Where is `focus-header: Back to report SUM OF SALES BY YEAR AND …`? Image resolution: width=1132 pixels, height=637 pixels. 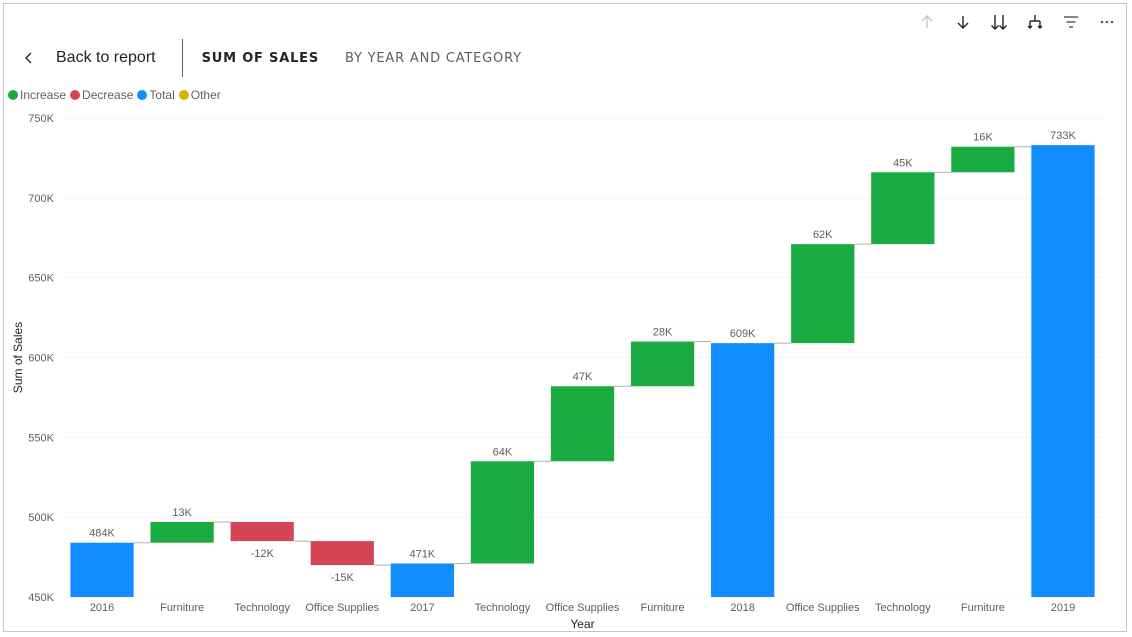 focus-header: Back to report SUM OF SALES BY YEAR AND … is located at coordinates (285, 58).